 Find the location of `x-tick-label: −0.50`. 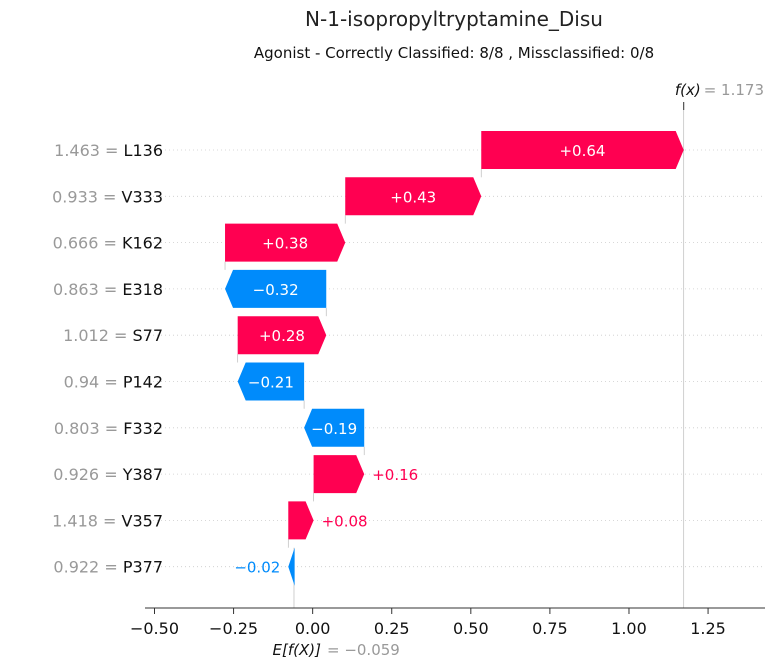

x-tick-label: −0.50 is located at coordinates (154, 628).